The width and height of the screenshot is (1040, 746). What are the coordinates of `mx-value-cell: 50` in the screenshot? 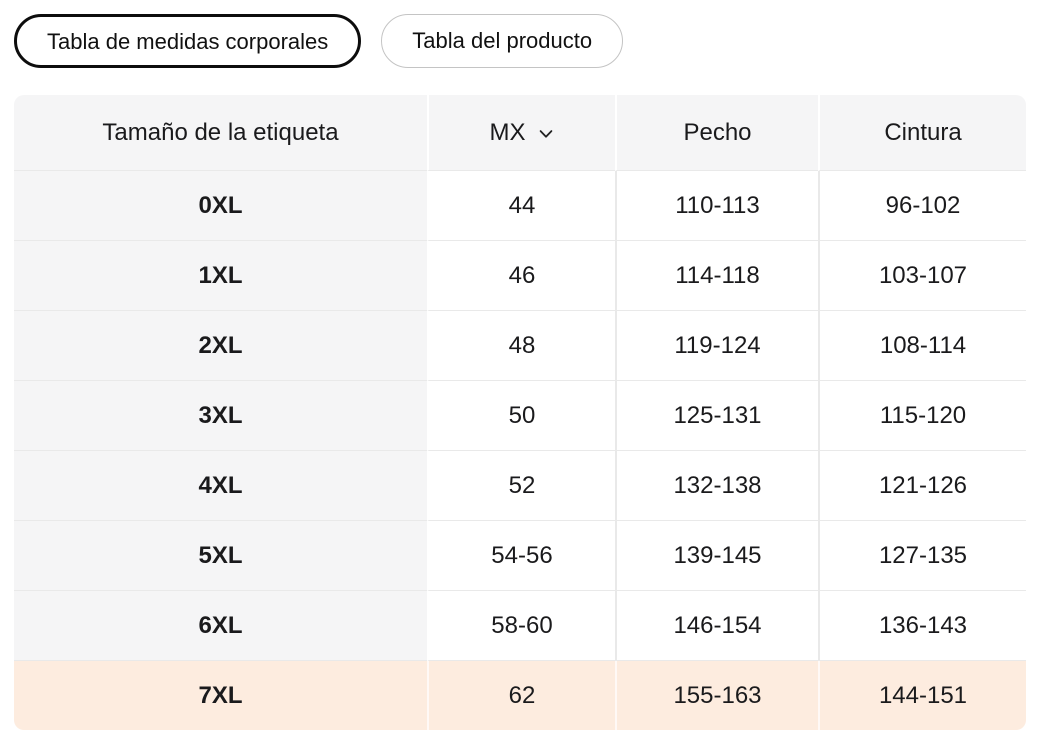 It's located at (521, 416).